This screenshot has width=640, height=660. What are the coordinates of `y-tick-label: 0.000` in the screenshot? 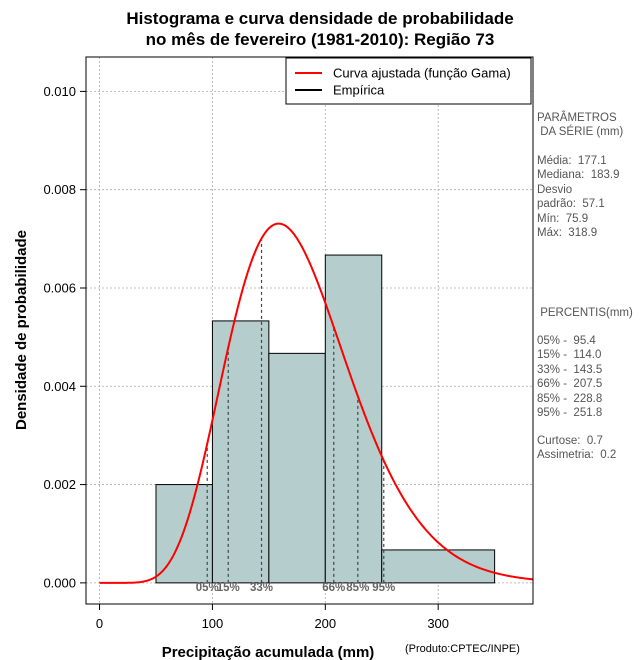 It's located at (59, 582).